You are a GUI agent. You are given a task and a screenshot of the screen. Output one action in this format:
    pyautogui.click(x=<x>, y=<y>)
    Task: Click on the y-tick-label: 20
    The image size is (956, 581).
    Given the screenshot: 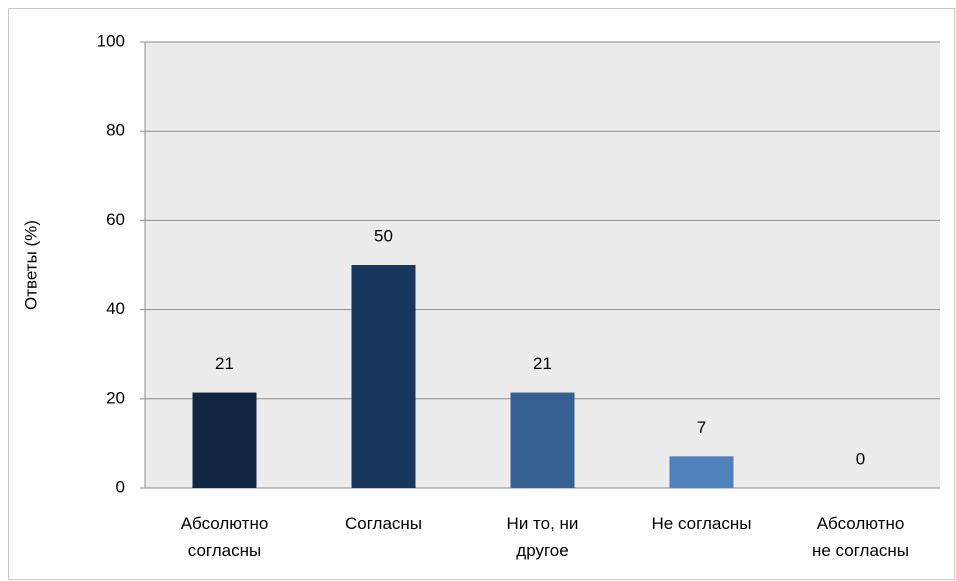 What is the action you would take?
    pyautogui.click(x=115, y=397)
    